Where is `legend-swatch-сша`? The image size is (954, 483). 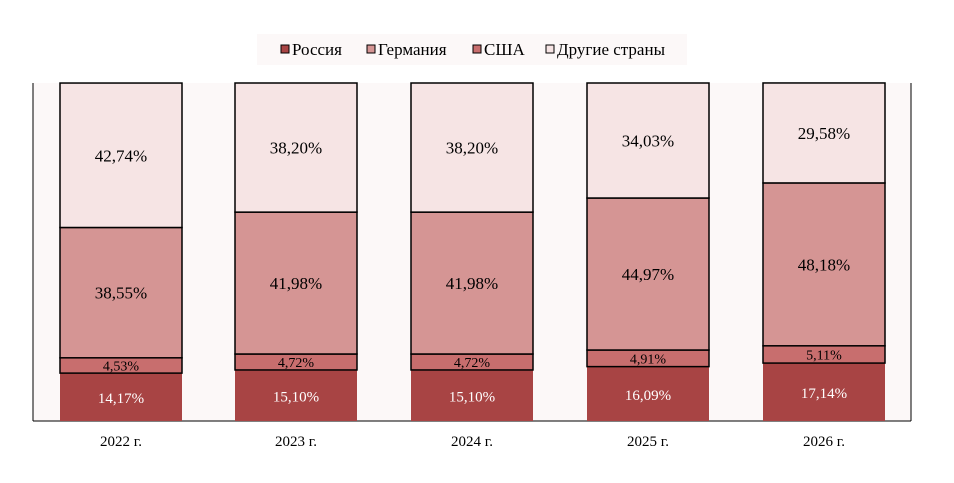 legend-swatch-сша is located at coordinates (477, 49).